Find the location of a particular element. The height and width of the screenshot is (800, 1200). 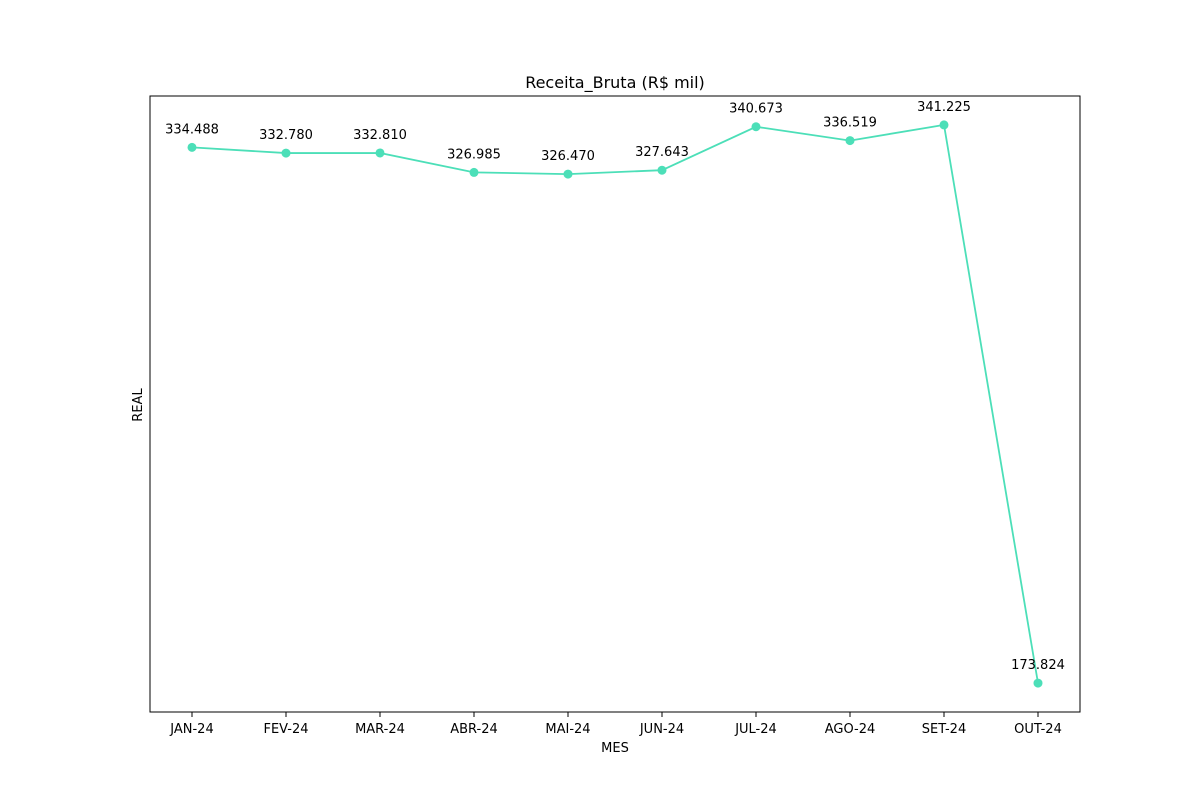

chart-title: Receita_Bruta (R$ mil) is located at coordinates (615, 83).